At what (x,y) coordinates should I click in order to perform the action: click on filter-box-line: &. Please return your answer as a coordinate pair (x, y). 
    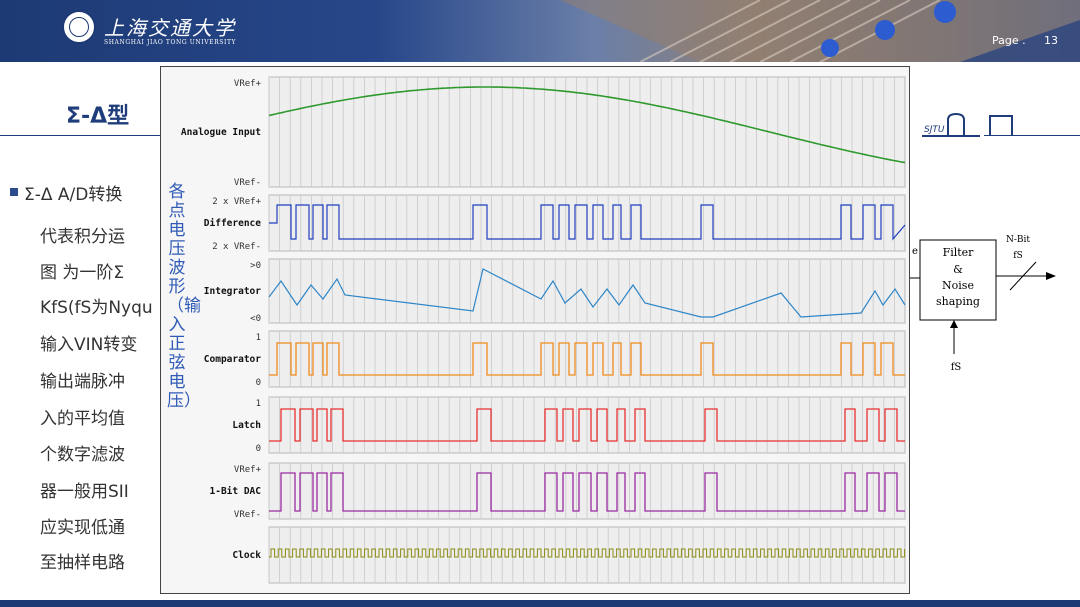
    Looking at the image, I should click on (958, 269).